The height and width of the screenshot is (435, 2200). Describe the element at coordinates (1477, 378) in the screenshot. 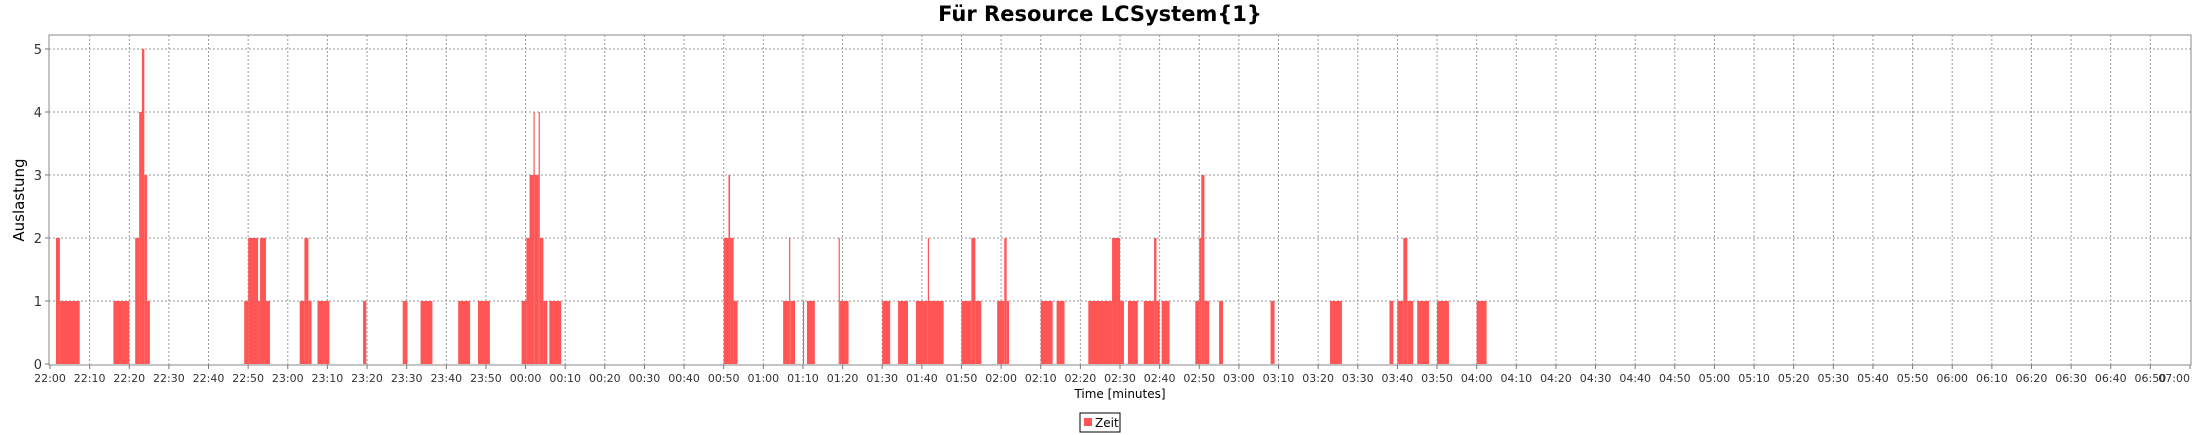

I see `x-tick-label: 04:00` at that location.